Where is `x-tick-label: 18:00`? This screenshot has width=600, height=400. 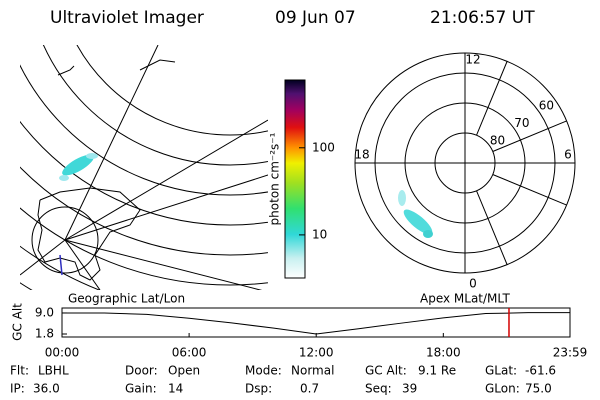 x-tick-label: 18:00 is located at coordinates (443, 353).